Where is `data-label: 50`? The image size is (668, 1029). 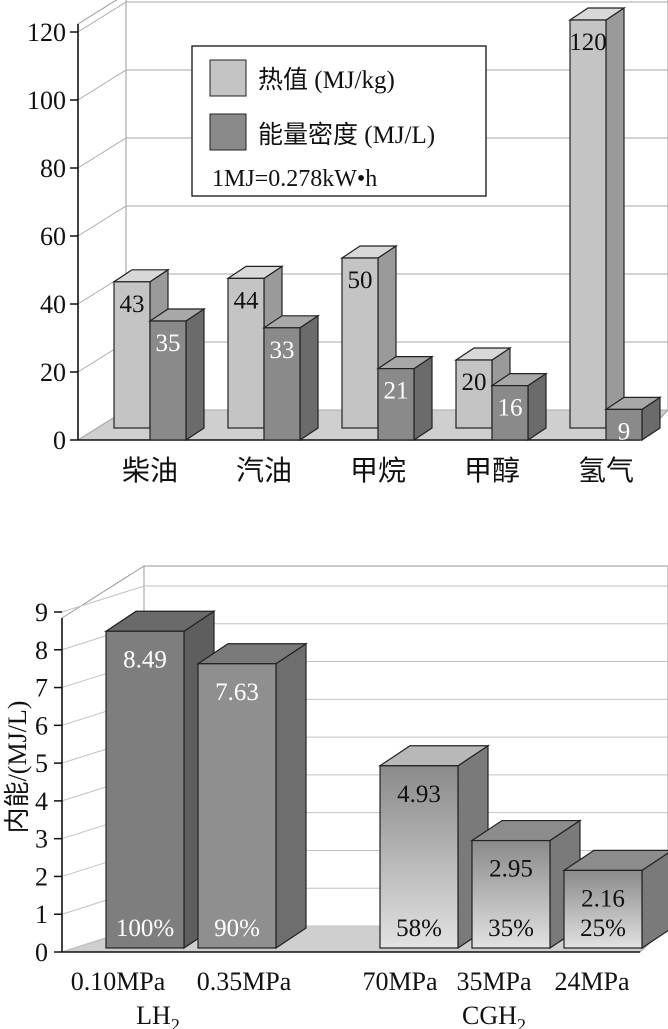
data-label: 50 is located at coordinates (360, 280).